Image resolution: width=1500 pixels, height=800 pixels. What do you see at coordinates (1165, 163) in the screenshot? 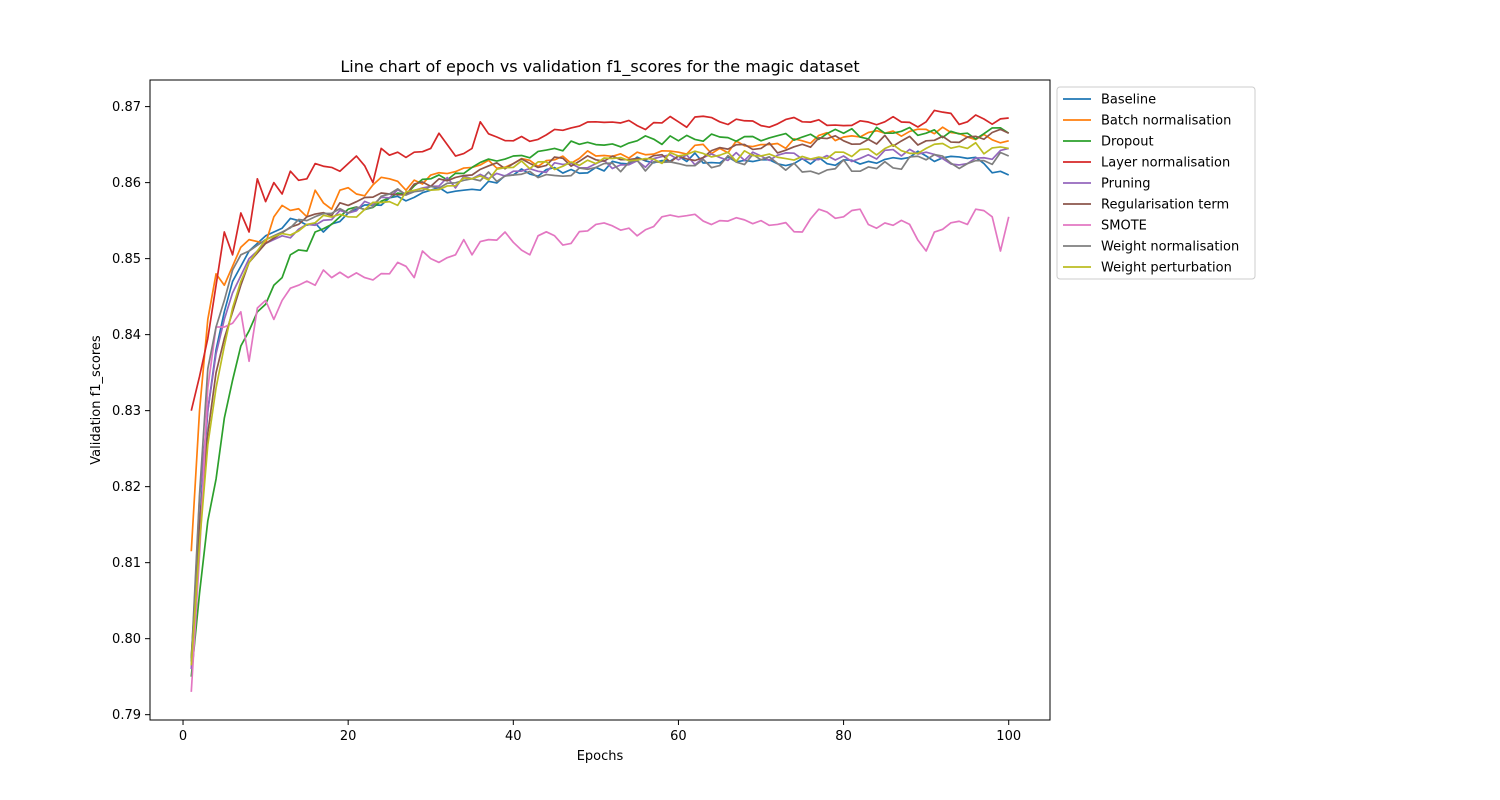
I see `legend-label: Layer normalisation` at bounding box center [1165, 163].